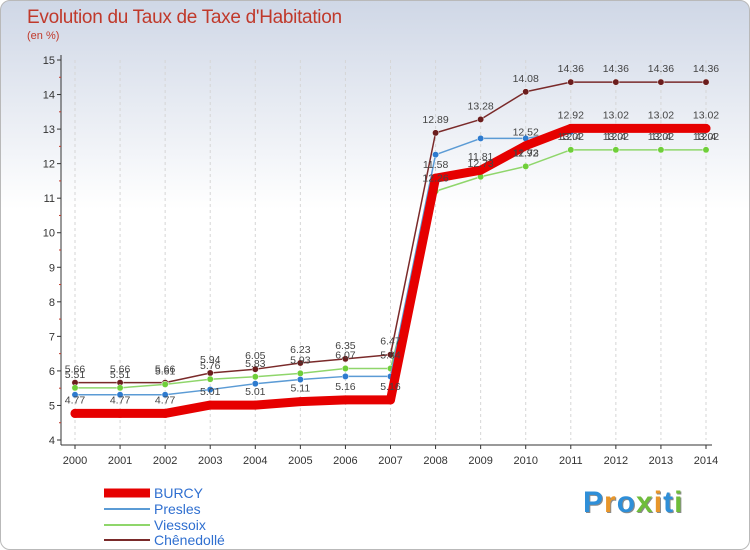 Image resolution: width=750 pixels, height=550 pixels. What do you see at coordinates (165, 371) in the screenshot?
I see `data-label: 5.61` at bounding box center [165, 371].